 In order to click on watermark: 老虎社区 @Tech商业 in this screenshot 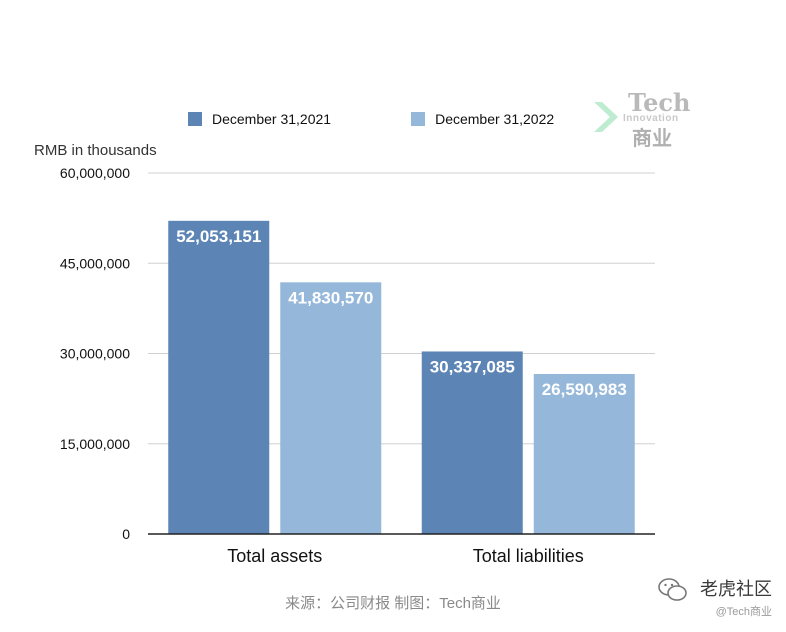, I will do `click(715, 597)`.